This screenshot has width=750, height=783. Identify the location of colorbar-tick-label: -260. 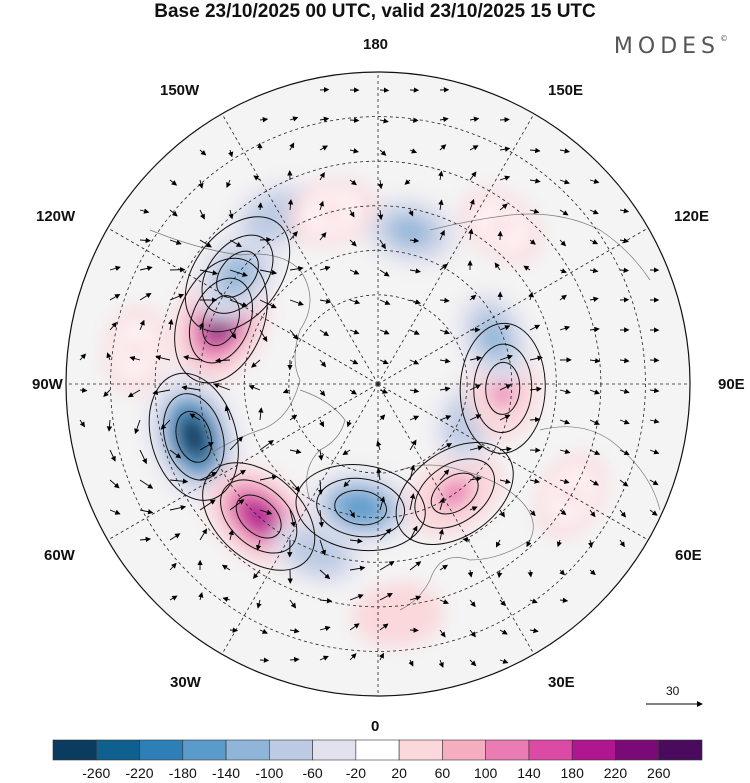
(96, 773).